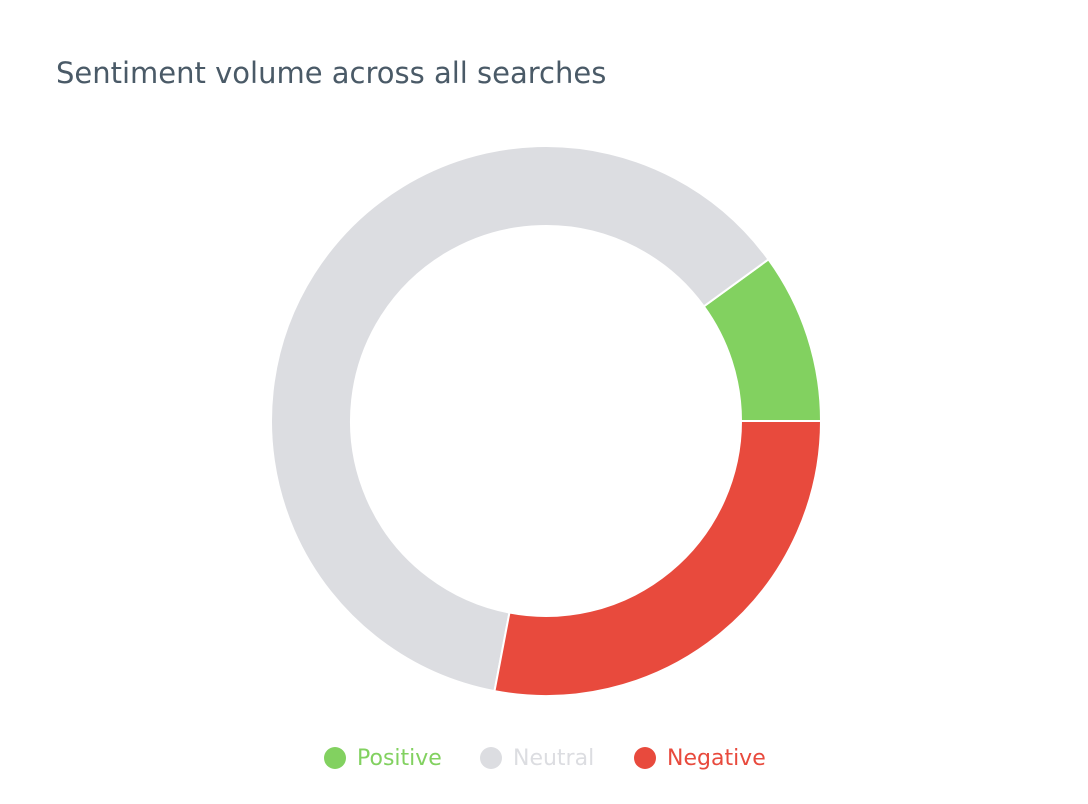  Describe the element at coordinates (716, 758) in the screenshot. I see `legend-label: Negative` at that location.